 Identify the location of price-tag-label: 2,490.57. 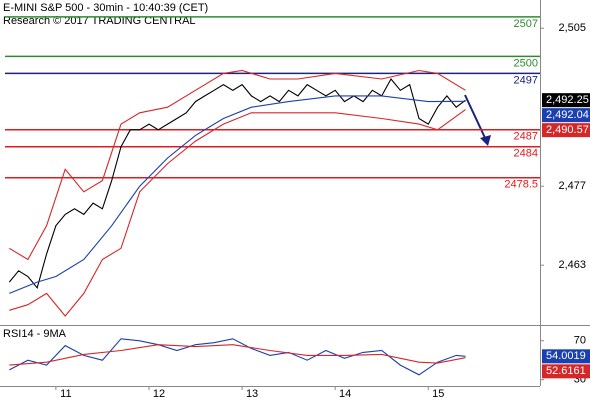
(567, 130).